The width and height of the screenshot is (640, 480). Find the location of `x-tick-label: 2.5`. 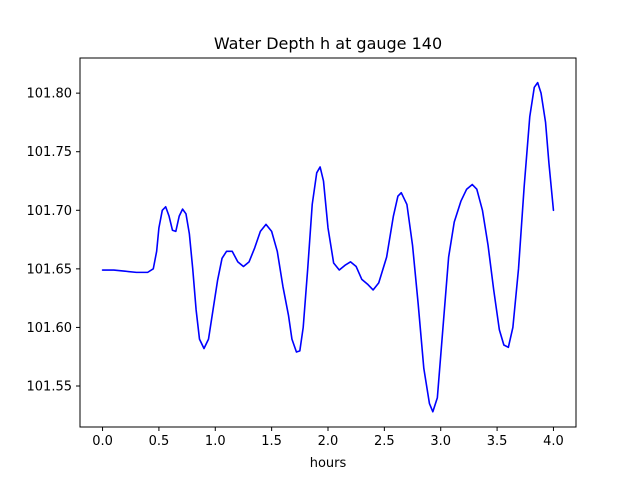

x-tick-label: 2.5 is located at coordinates (384, 441).